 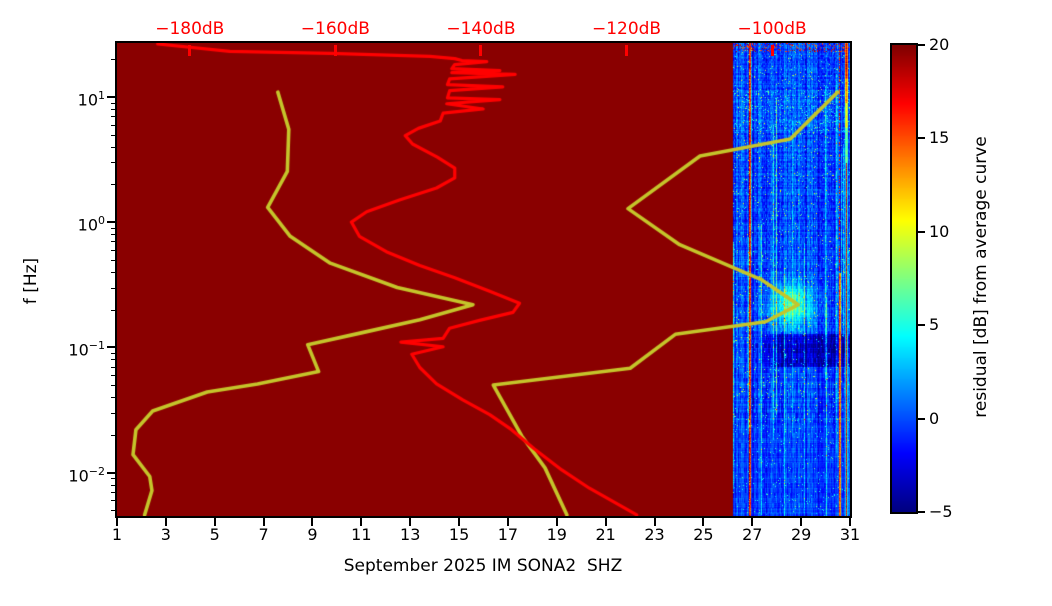 I want to click on colorbar-tick-label: 0, so click(x=934, y=418).